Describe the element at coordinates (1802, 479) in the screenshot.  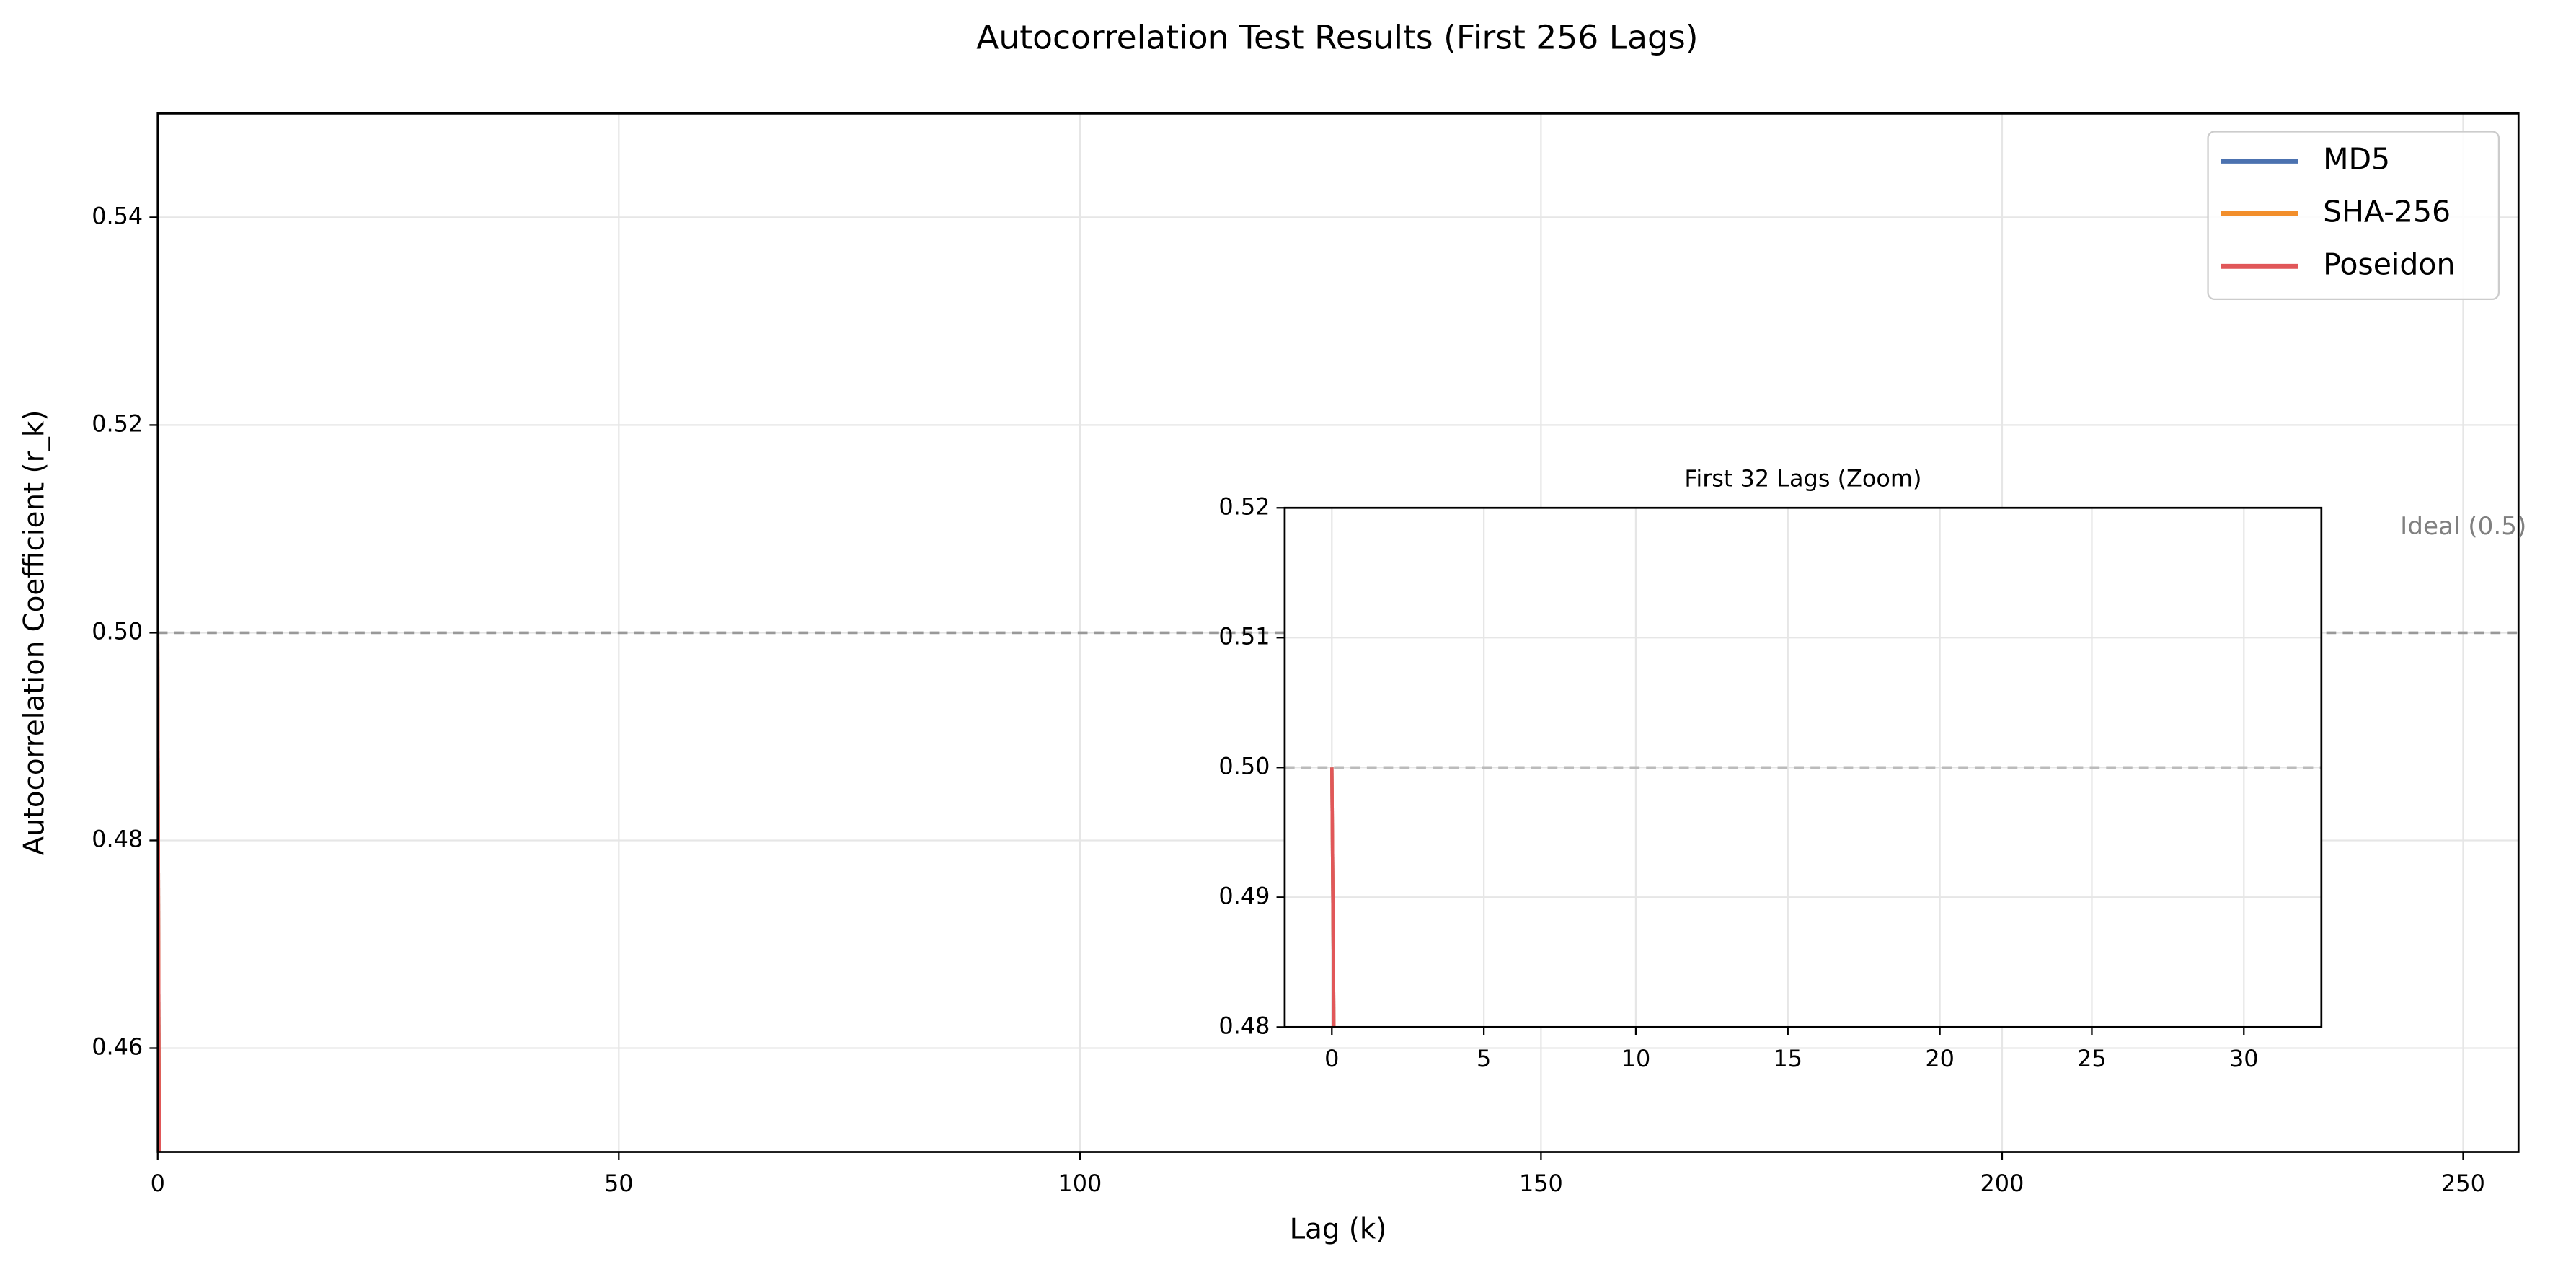
I see `inset-title: First 32 Lags (Zoom)` at that location.